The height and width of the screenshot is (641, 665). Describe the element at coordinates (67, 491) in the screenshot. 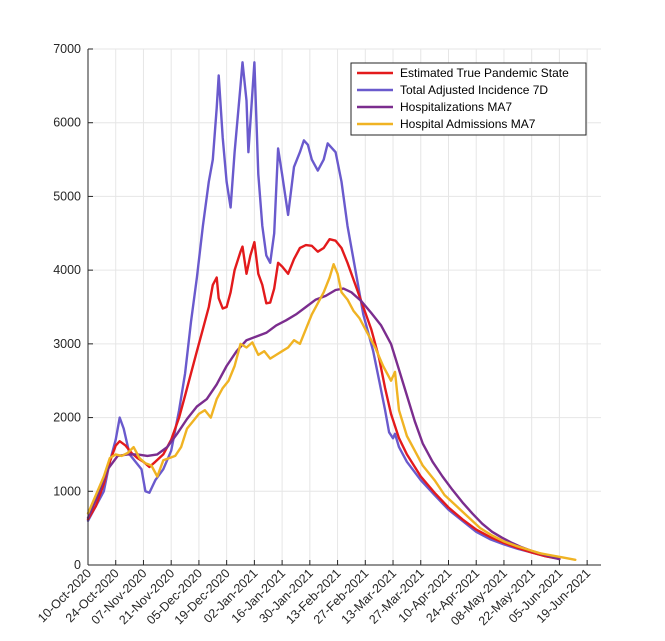

I see `y-tick-label: 1000` at that location.